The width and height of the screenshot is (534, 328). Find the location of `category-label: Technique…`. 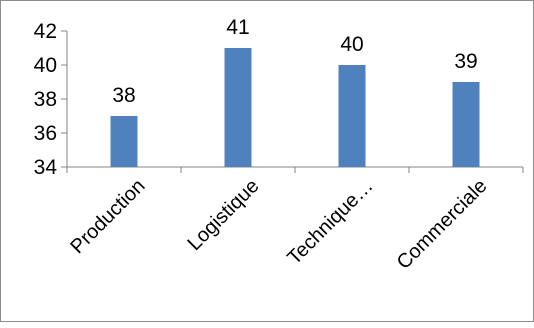

category-label: Technique… is located at coordinates (330, 222).